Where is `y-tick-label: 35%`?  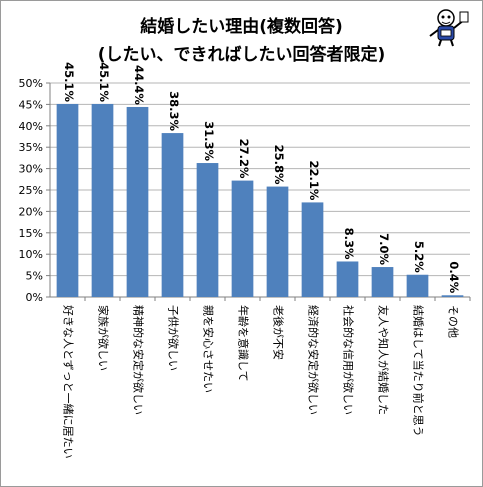
y-tick-label: 35% is located at coordinates (31, 147).